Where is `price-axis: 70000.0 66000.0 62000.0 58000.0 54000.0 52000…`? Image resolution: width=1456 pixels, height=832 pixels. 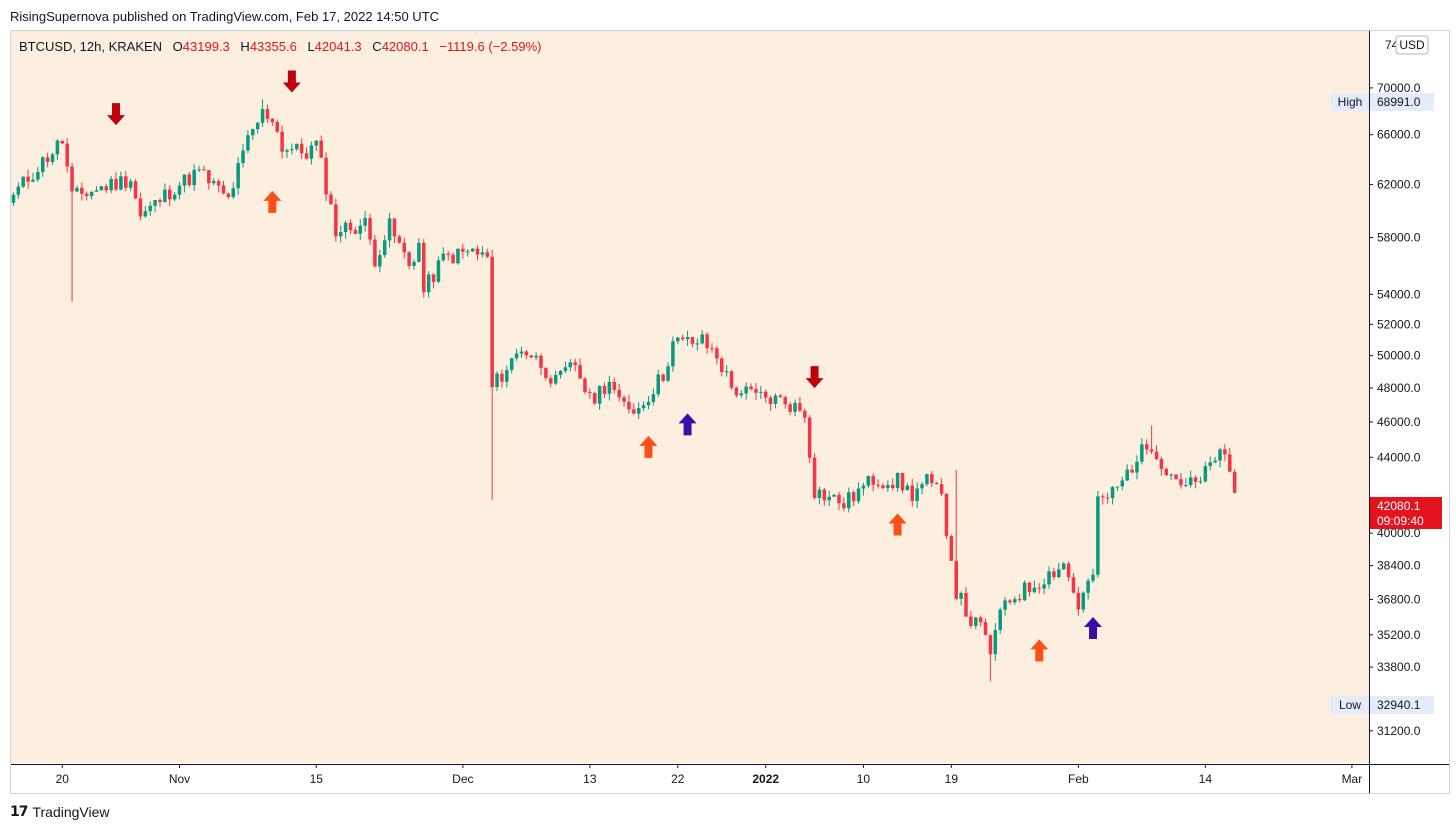 price-axis: 70000.0 66000.0 62000.0 58000.0 54000.0 52000… is located at coordinates (1395, 409).